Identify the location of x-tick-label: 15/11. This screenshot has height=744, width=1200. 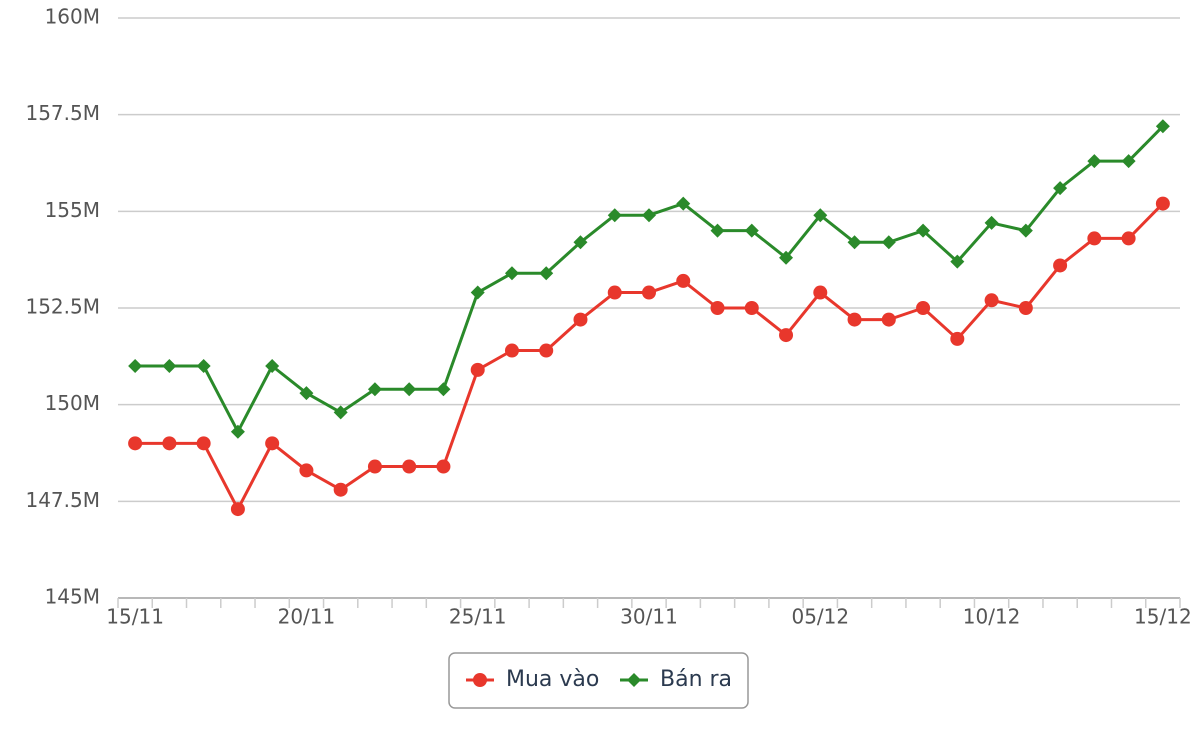
(135, 617).